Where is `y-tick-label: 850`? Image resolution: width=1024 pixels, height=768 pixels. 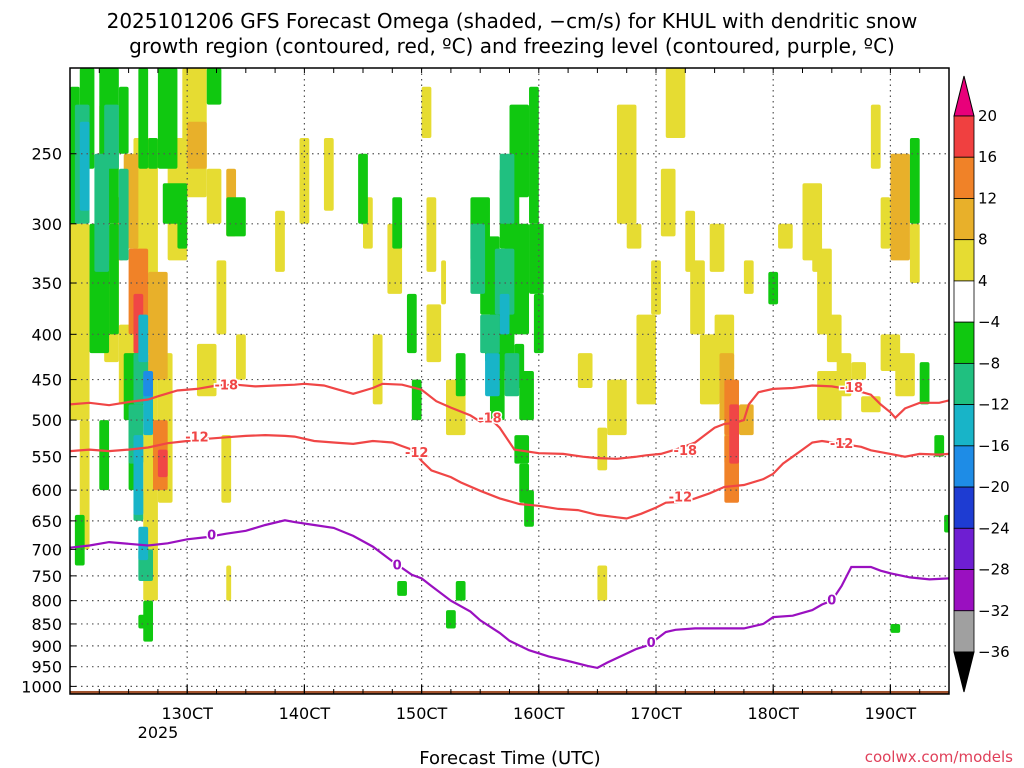
y-tick-label: 850 is located at coordinates (46, 624).